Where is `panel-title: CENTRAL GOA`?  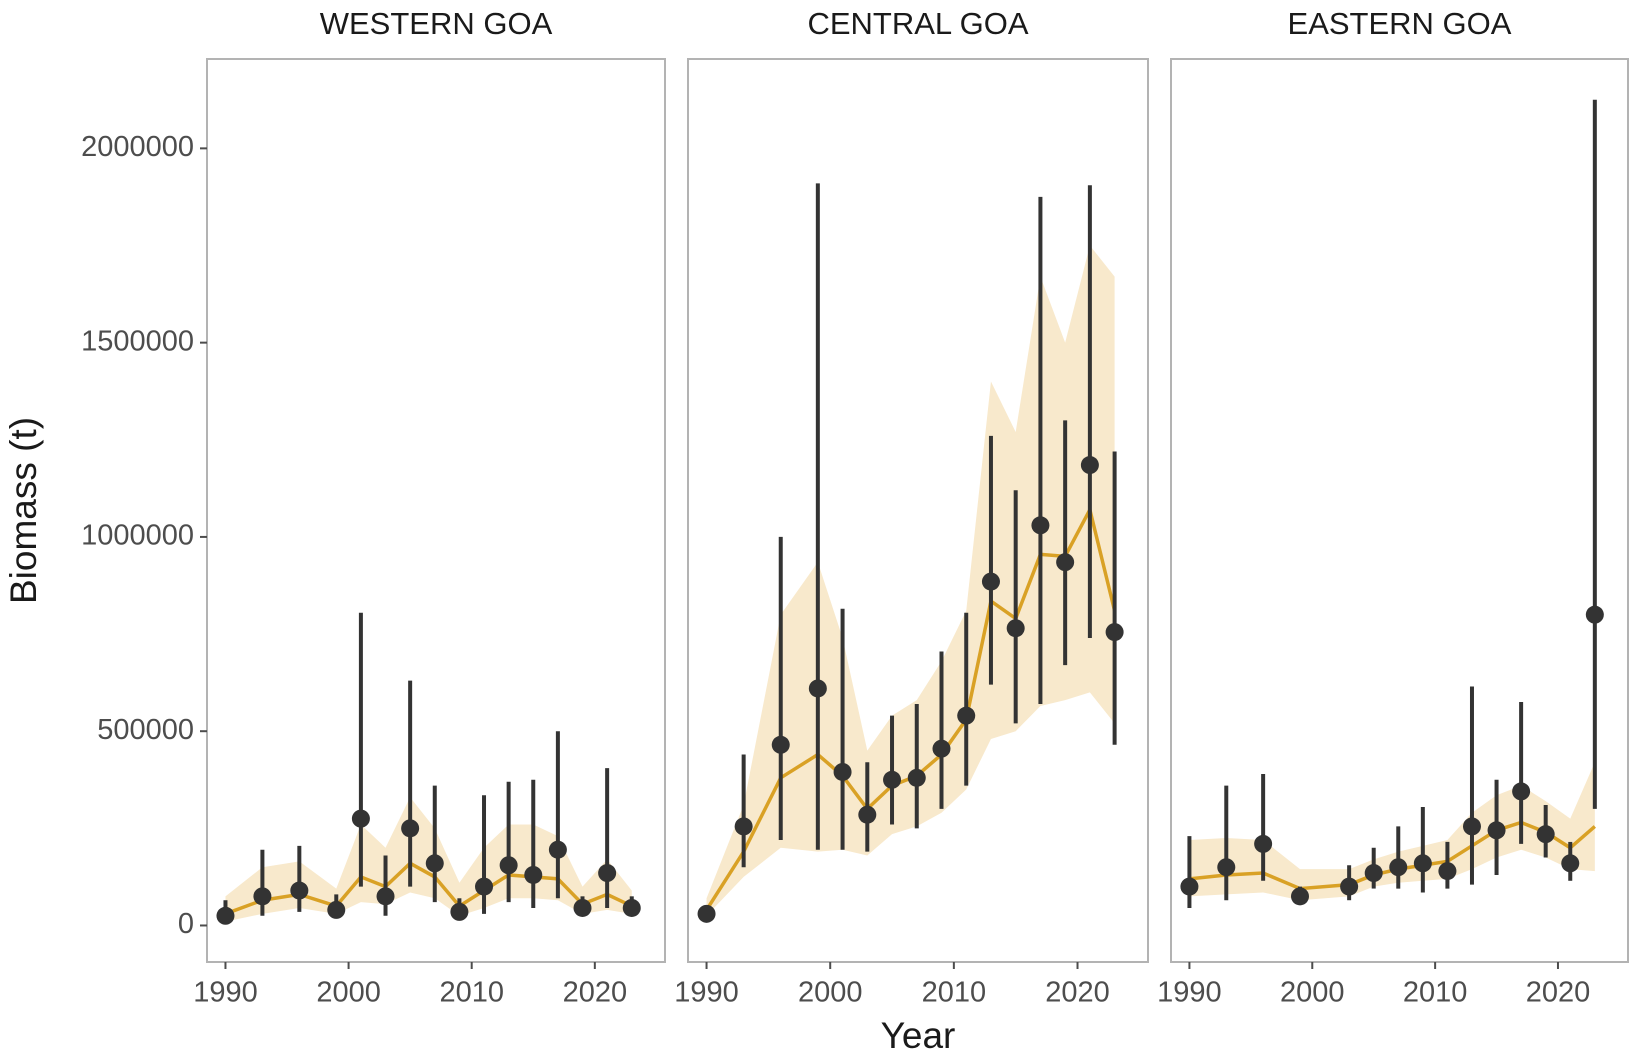
panel-title: CENTRAL GOA is located at coordinates (917, 23).